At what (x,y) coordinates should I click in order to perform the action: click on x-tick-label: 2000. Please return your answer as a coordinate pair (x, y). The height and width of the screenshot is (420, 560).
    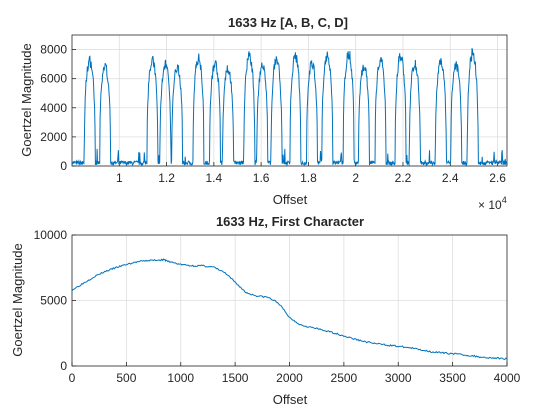
    Looking at the image, I should click on (289, 378).